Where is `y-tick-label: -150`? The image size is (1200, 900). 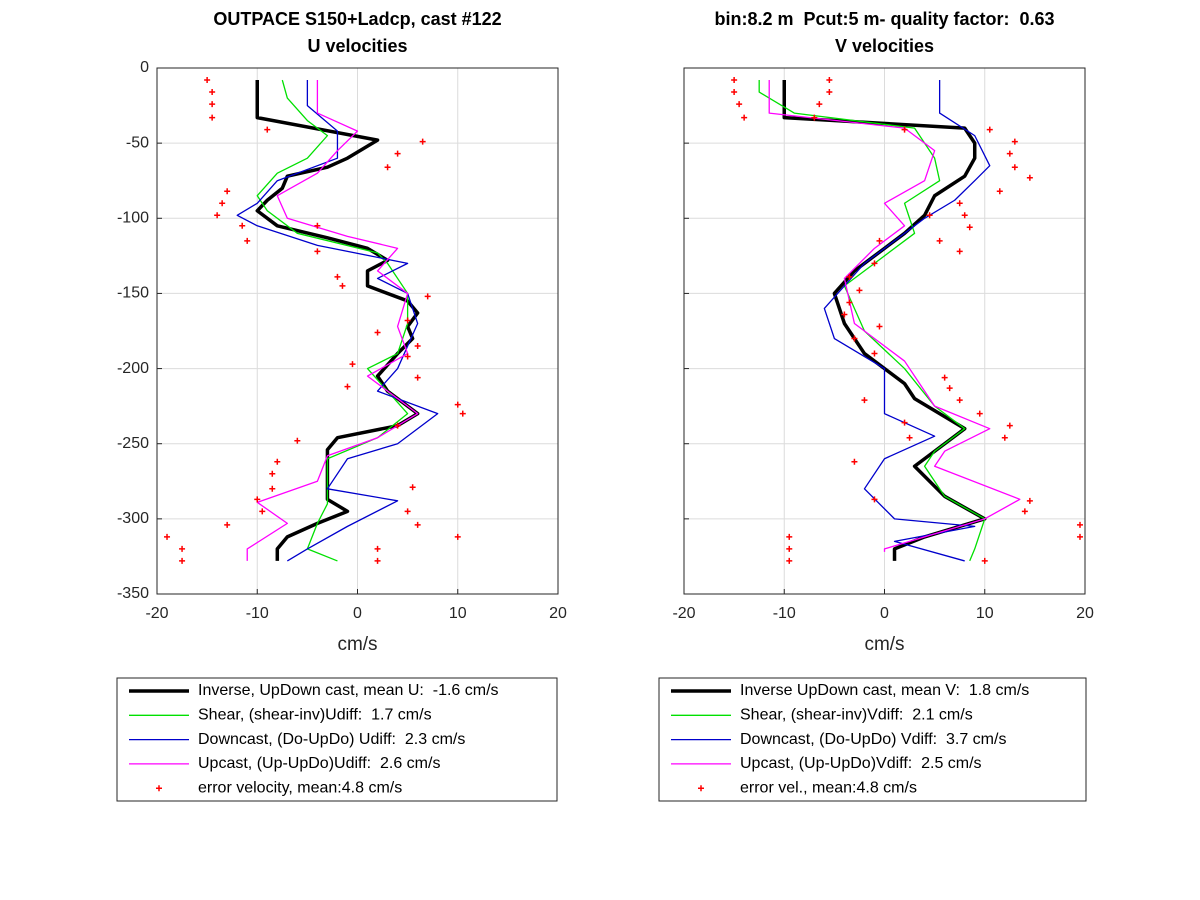
y-tick-label: -150 is located at coordinates (133, 293).